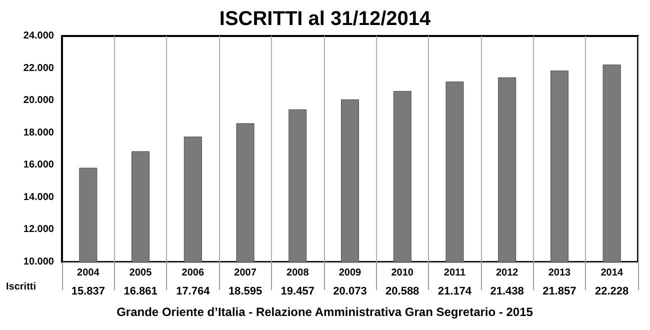  What do you see at coordinates (507, 292) in the screenshot?
I see `data-label: 21.438` at bounding box center [507, 292].